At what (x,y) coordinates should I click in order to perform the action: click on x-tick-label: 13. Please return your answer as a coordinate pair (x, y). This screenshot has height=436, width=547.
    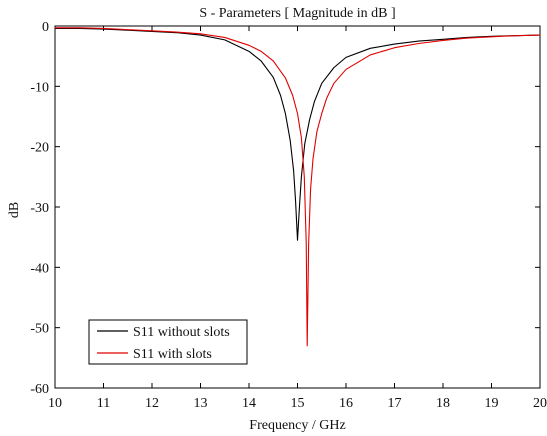
    Looking at the image, I should click on (201, 403).